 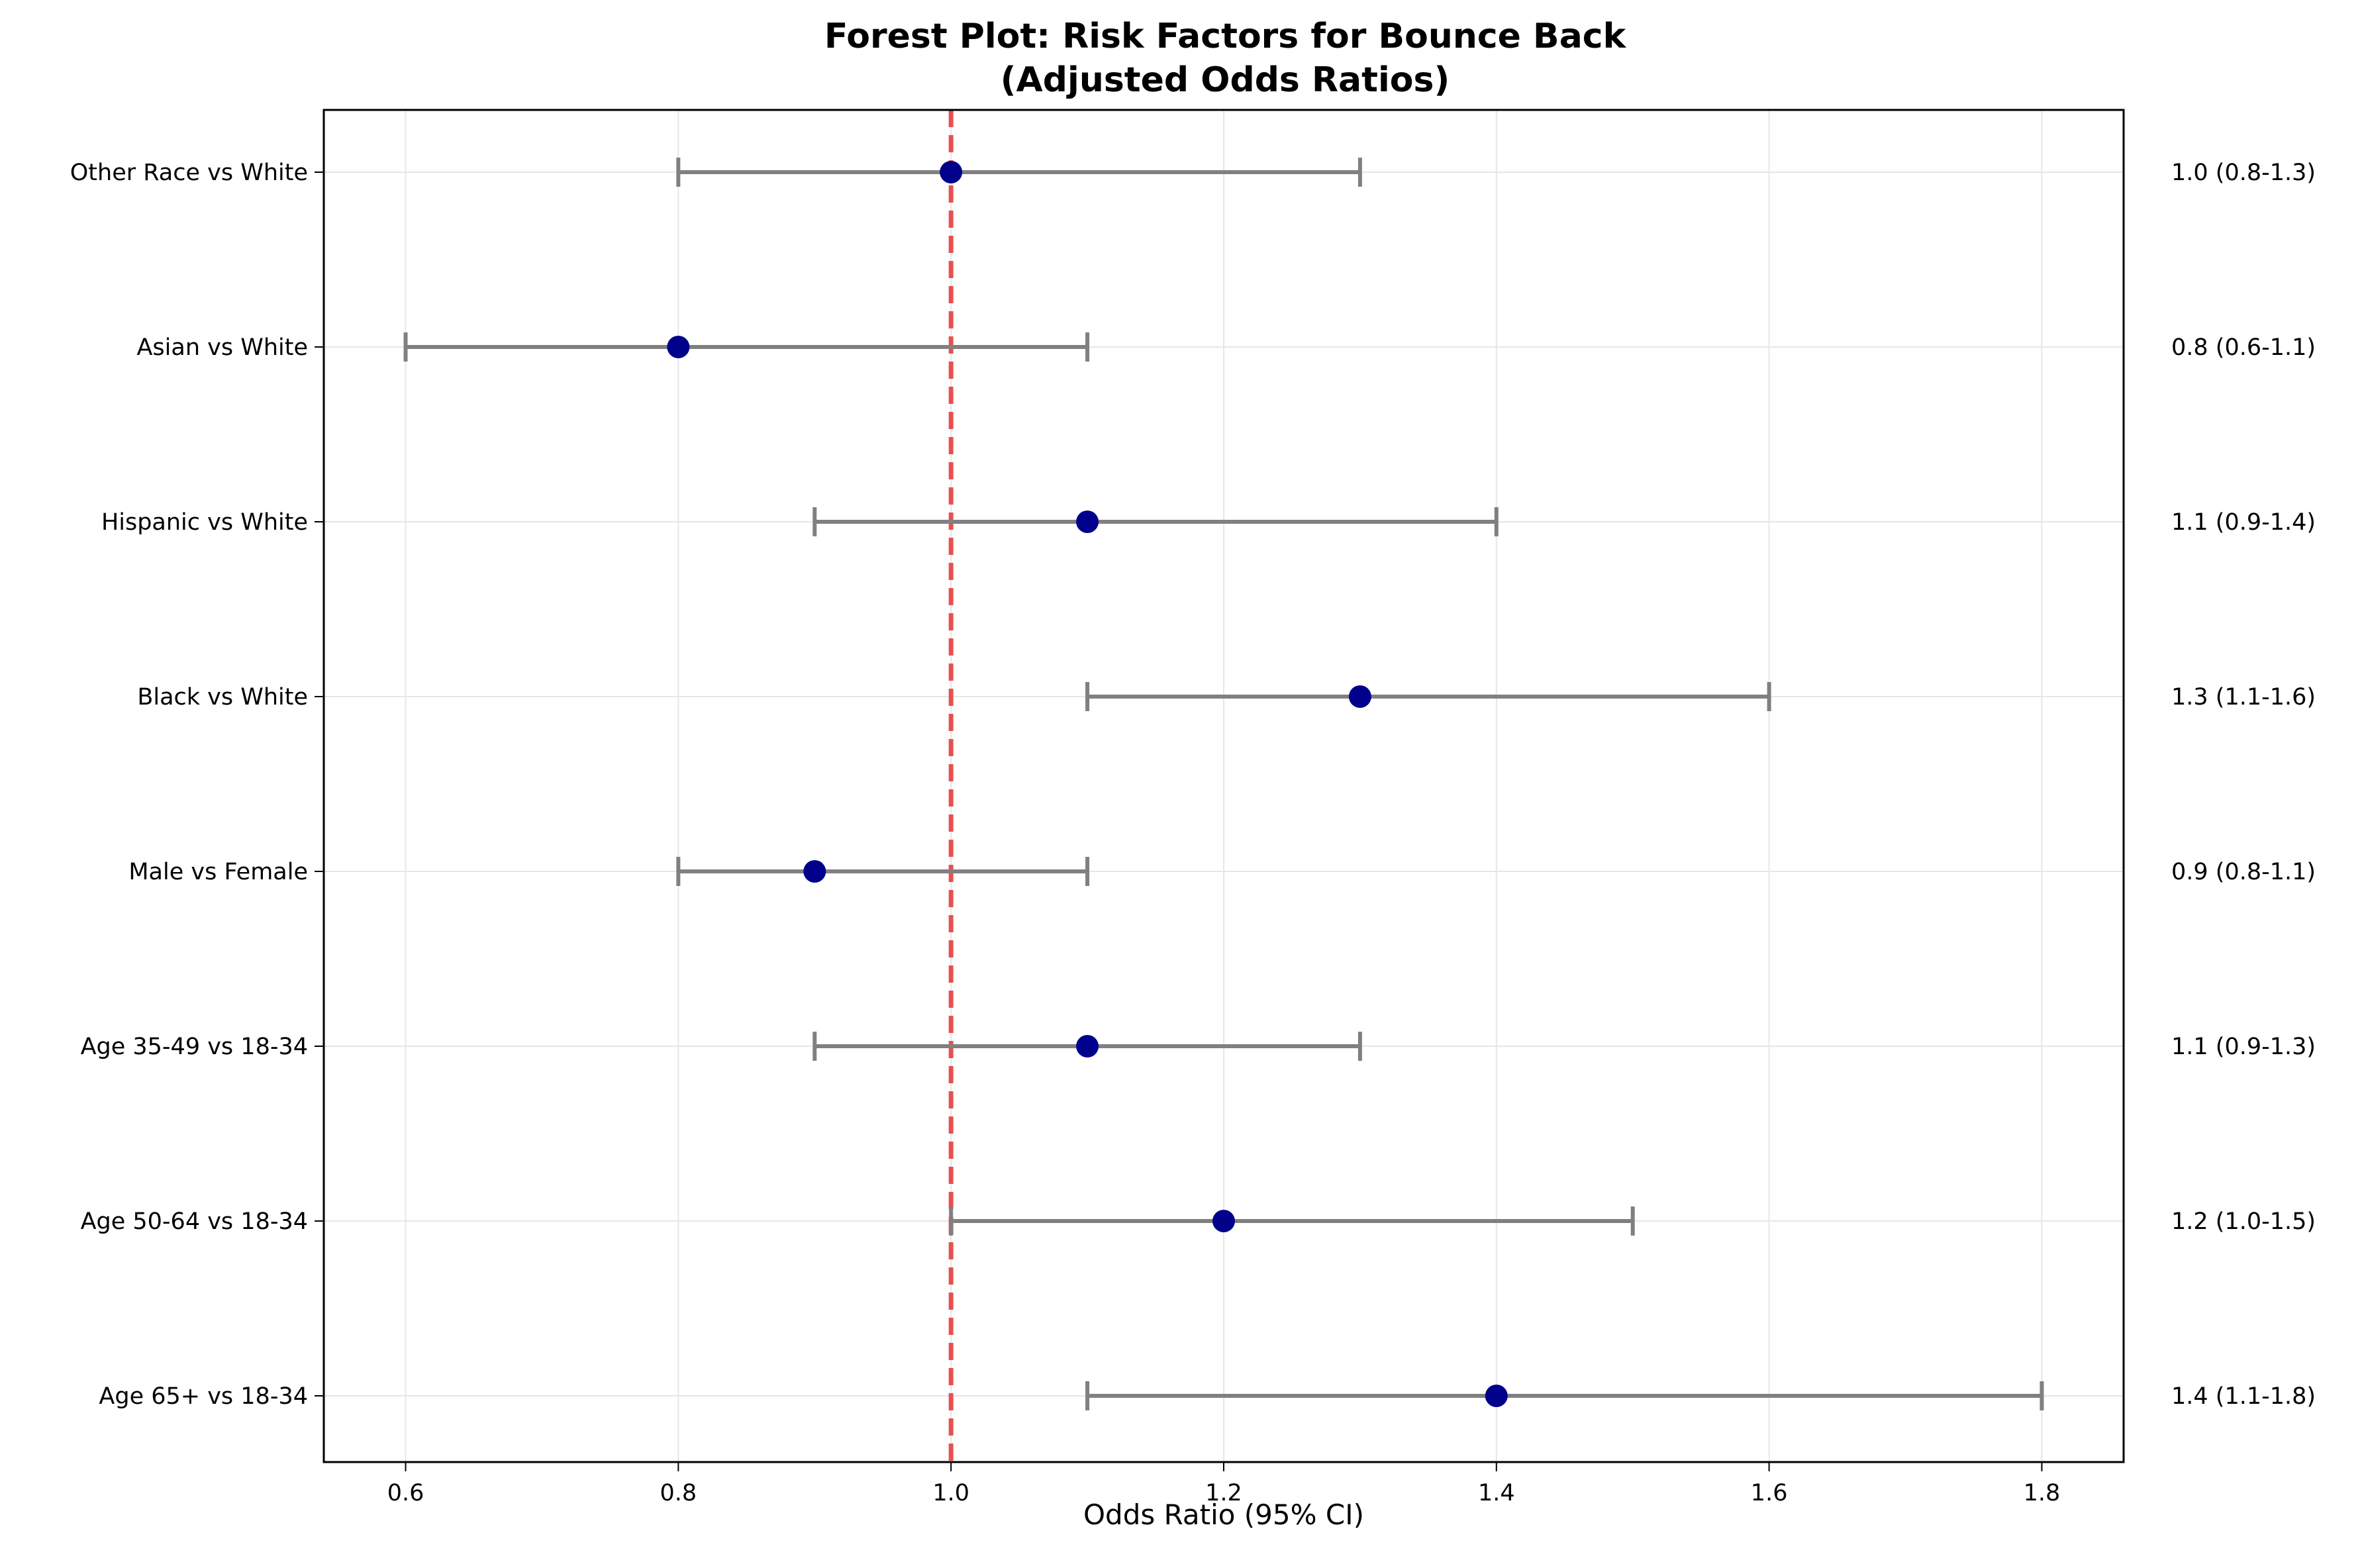 I want to click on x-tick-label: 1.2, so click(x=1223, y=1493).